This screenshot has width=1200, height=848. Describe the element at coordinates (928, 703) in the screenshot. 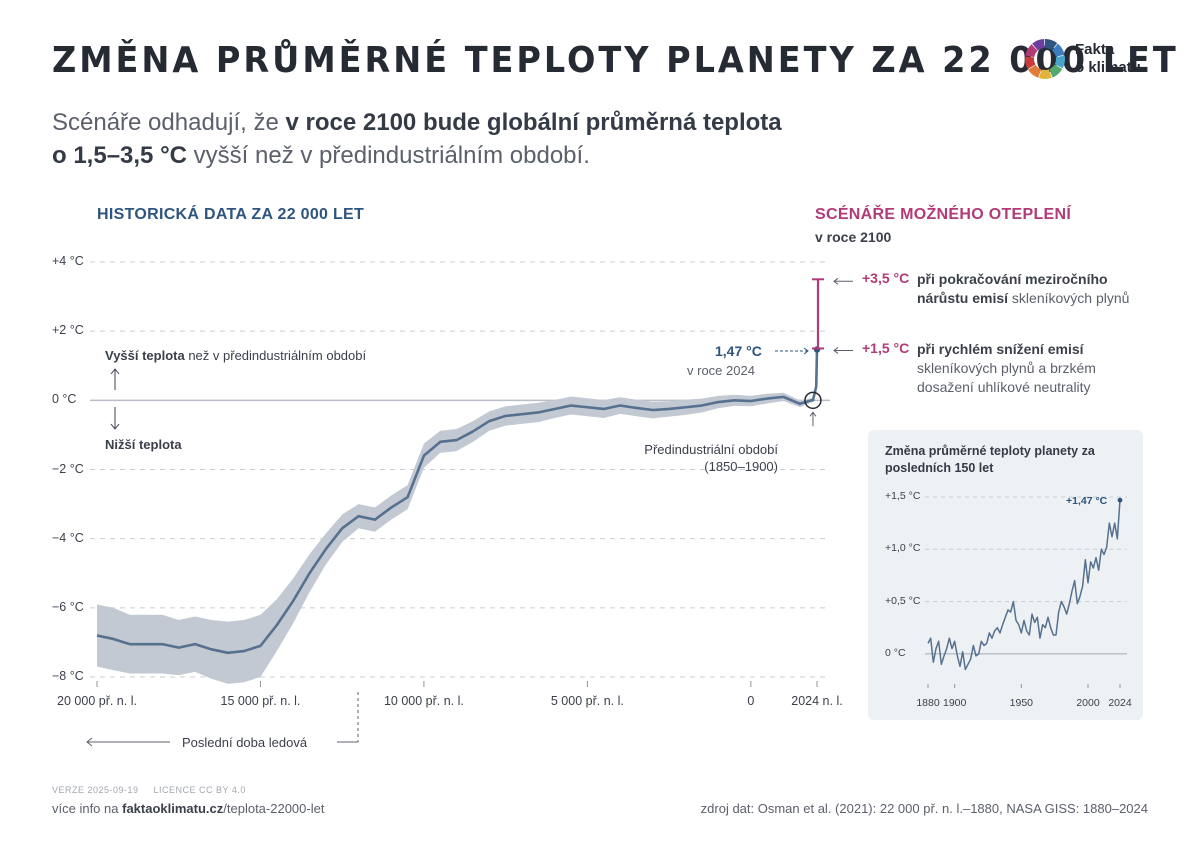

I see `inset-x-tick-label: 1880` at that location.